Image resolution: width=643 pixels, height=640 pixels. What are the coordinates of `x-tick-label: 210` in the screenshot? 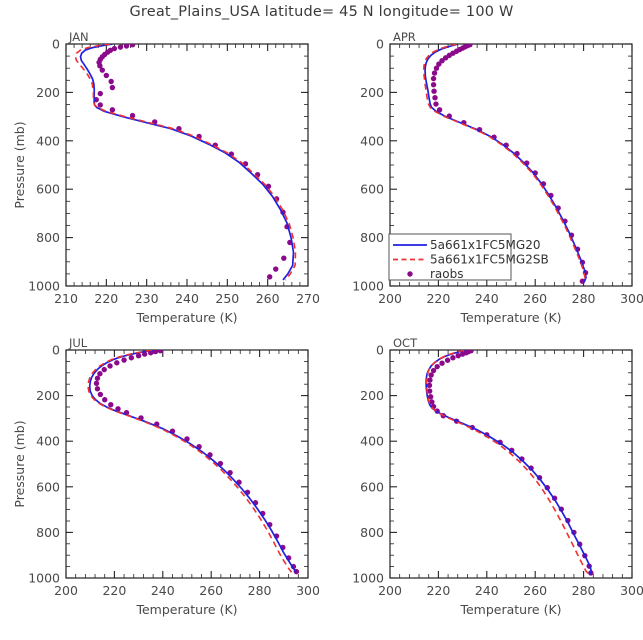 It's located at (66, 298).